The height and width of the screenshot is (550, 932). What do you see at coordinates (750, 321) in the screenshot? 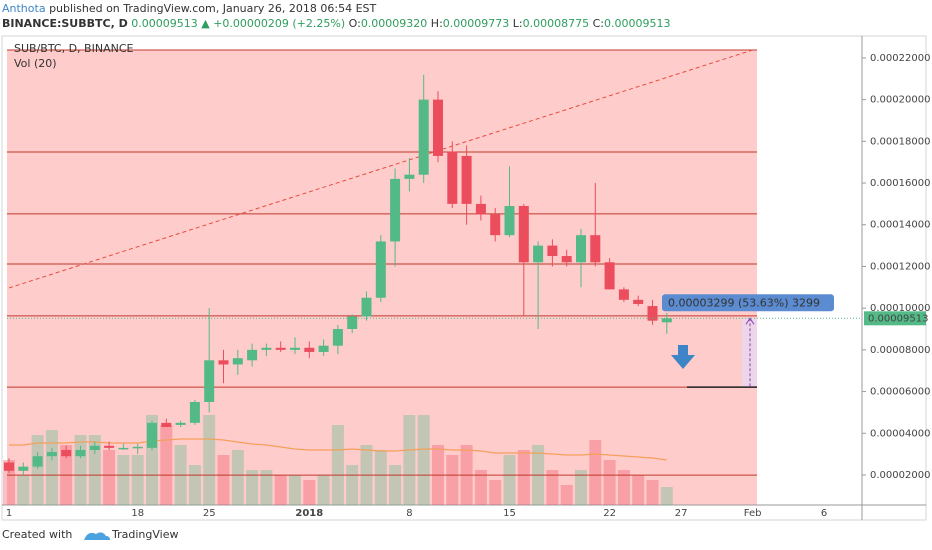
I see `measure-arrowhead` at bounding box center [750, 321].